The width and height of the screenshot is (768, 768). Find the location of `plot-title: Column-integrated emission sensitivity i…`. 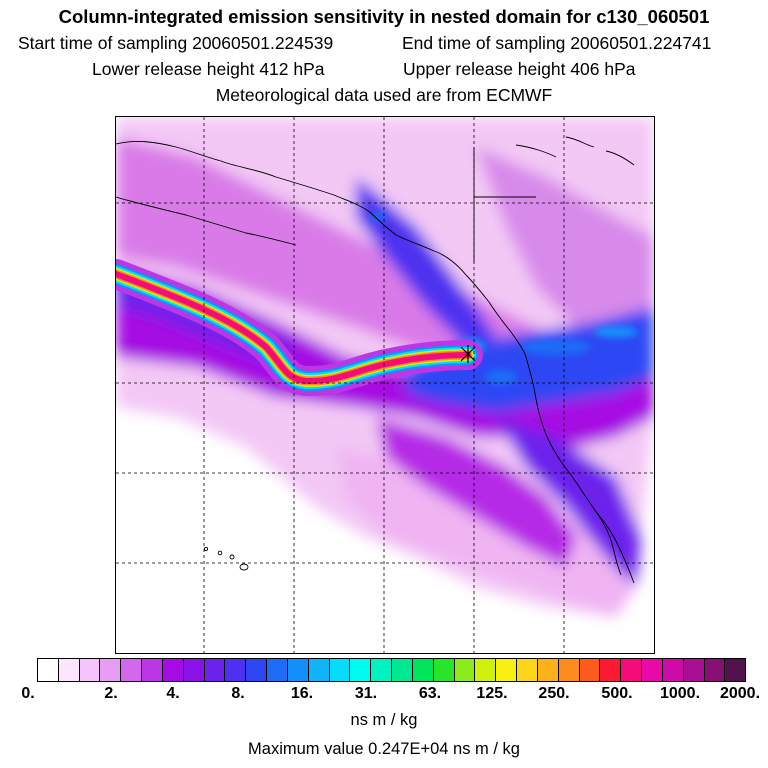

plot-title: Column-integrated emission sensitivity i… is located at coordinates (384, 16).